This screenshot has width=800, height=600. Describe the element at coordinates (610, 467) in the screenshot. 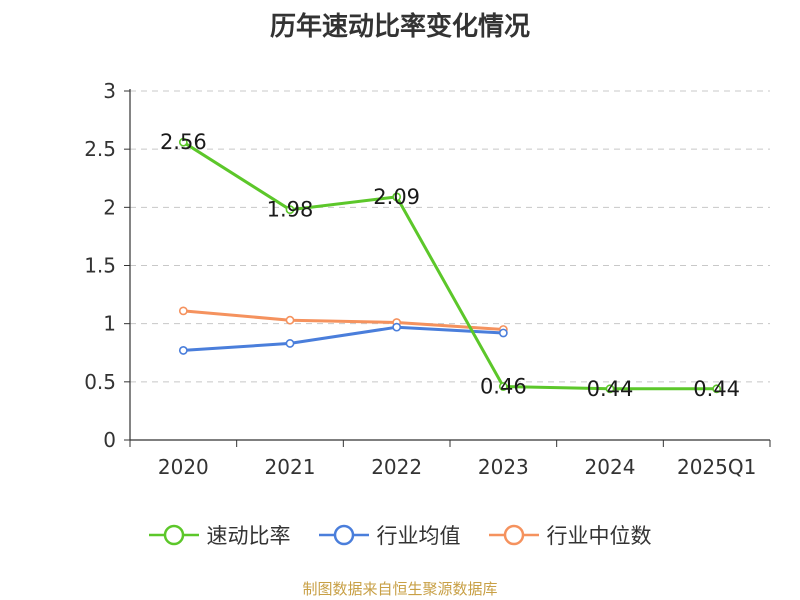

I see `x-tick-label: 2024` at that location.